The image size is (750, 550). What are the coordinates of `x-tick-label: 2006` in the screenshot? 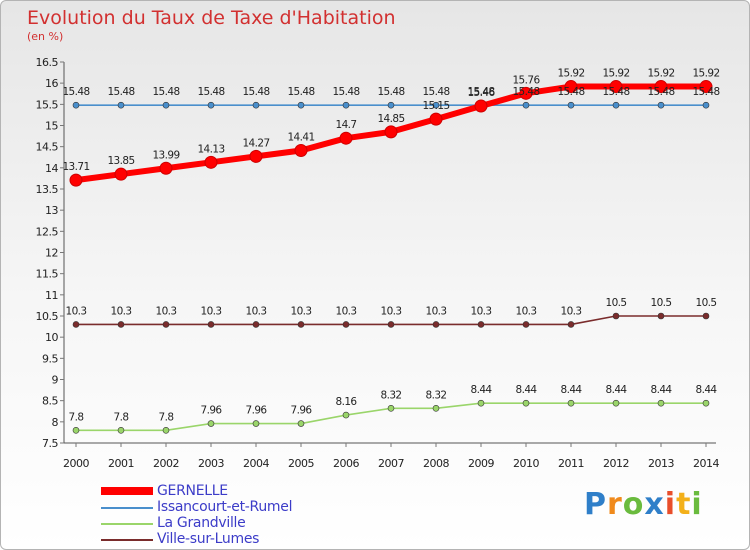 It's located at (346, 463).